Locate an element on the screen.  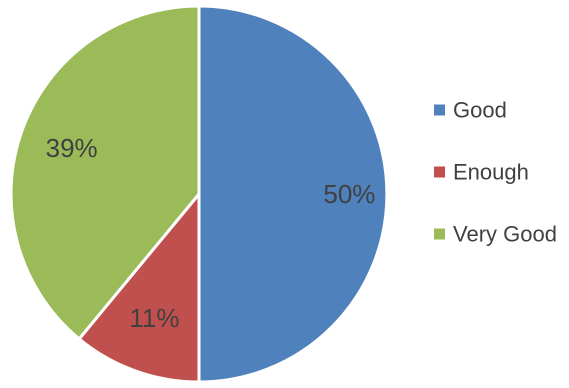
legend-item-enough: Enough is located at coordinates (481, 172).